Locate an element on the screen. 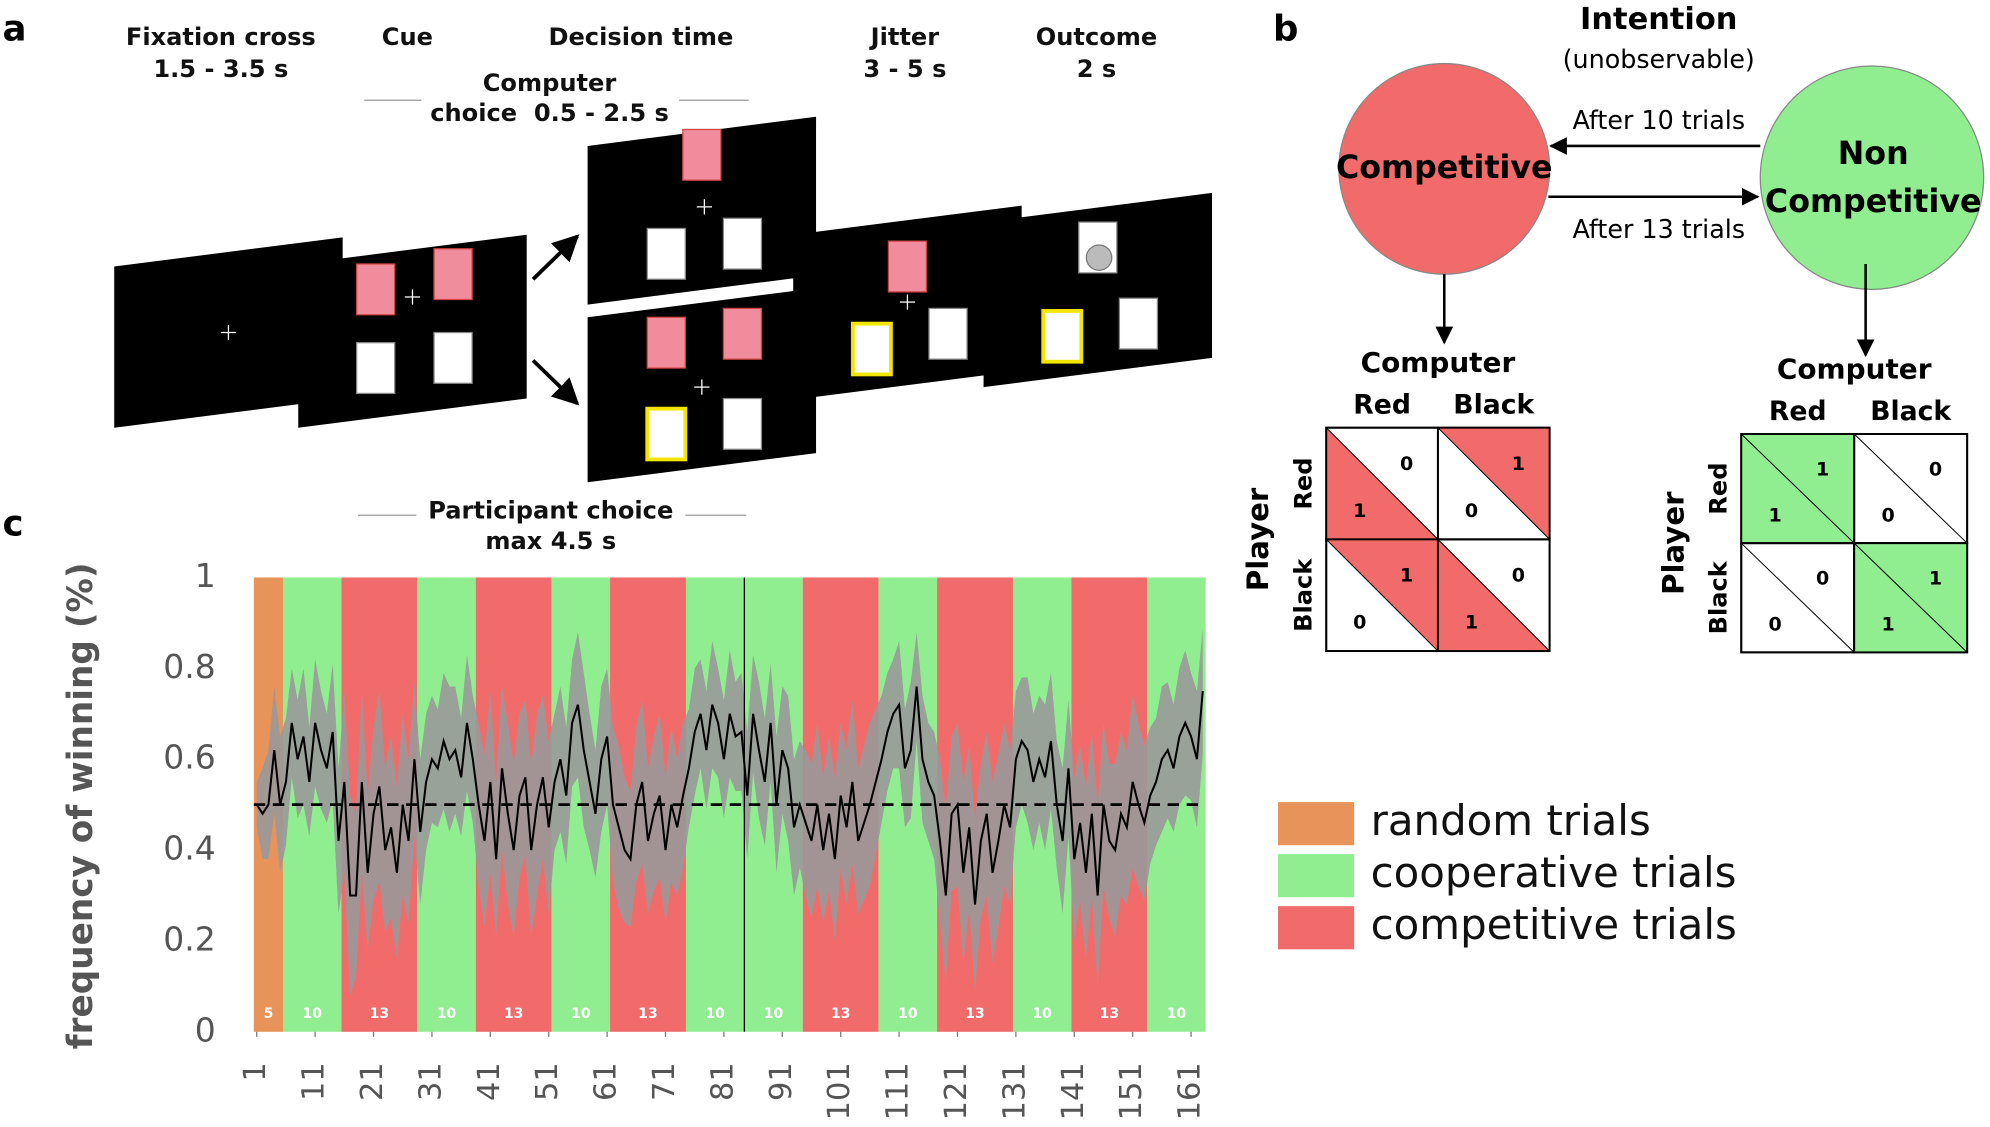  x-tick-label: 11 is located at coordinates (314, 1081).